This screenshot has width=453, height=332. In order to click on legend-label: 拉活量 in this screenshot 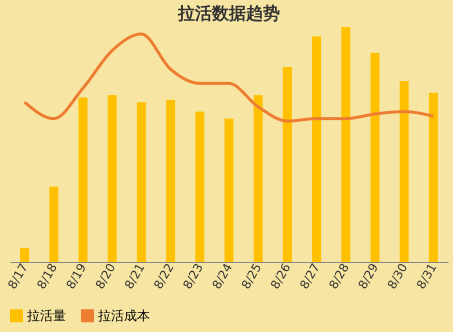, I will do `click(46, 316)`.